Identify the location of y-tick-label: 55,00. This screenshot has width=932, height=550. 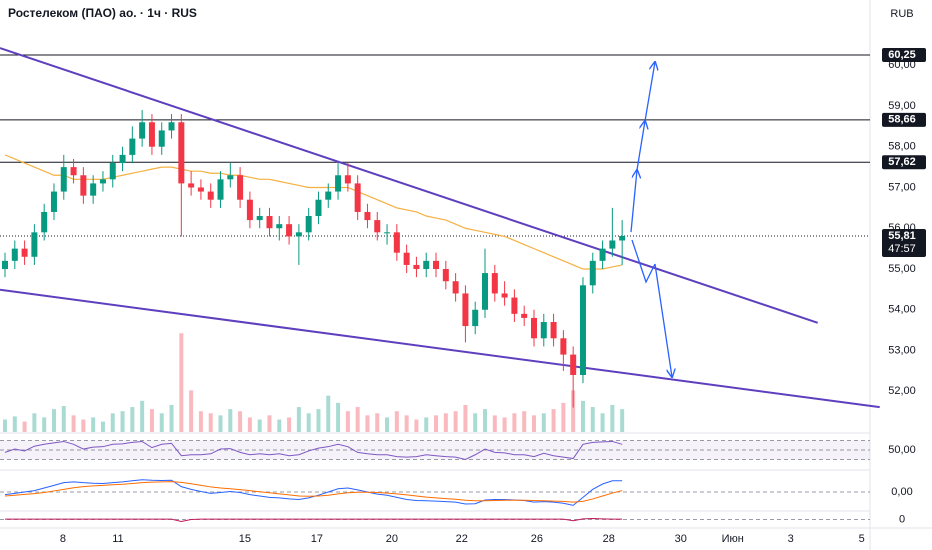
(902, 269).